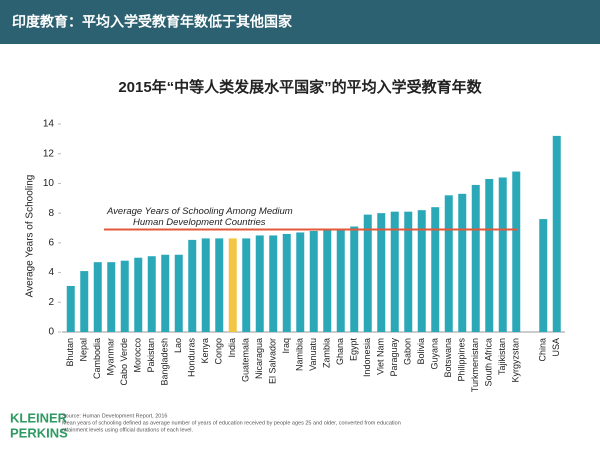  I want to click on x-tick-label: Vanuatu, so click(313, 354).